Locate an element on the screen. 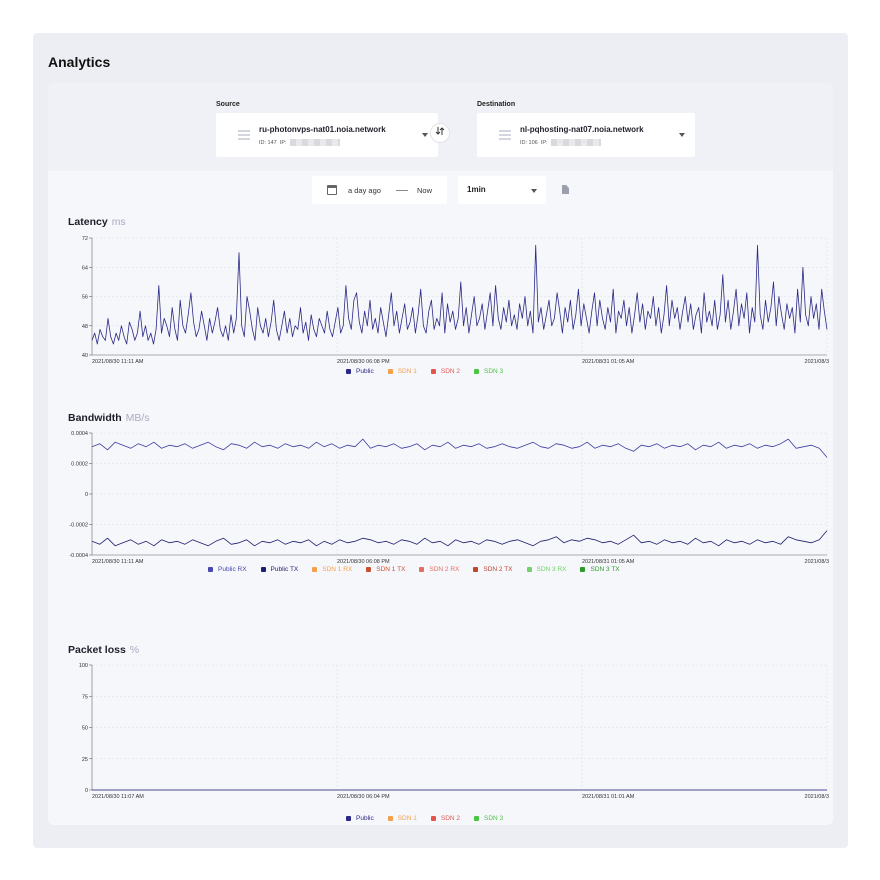  bandwidth-title-text: Bandwidth is located at coordinates (95, 418).